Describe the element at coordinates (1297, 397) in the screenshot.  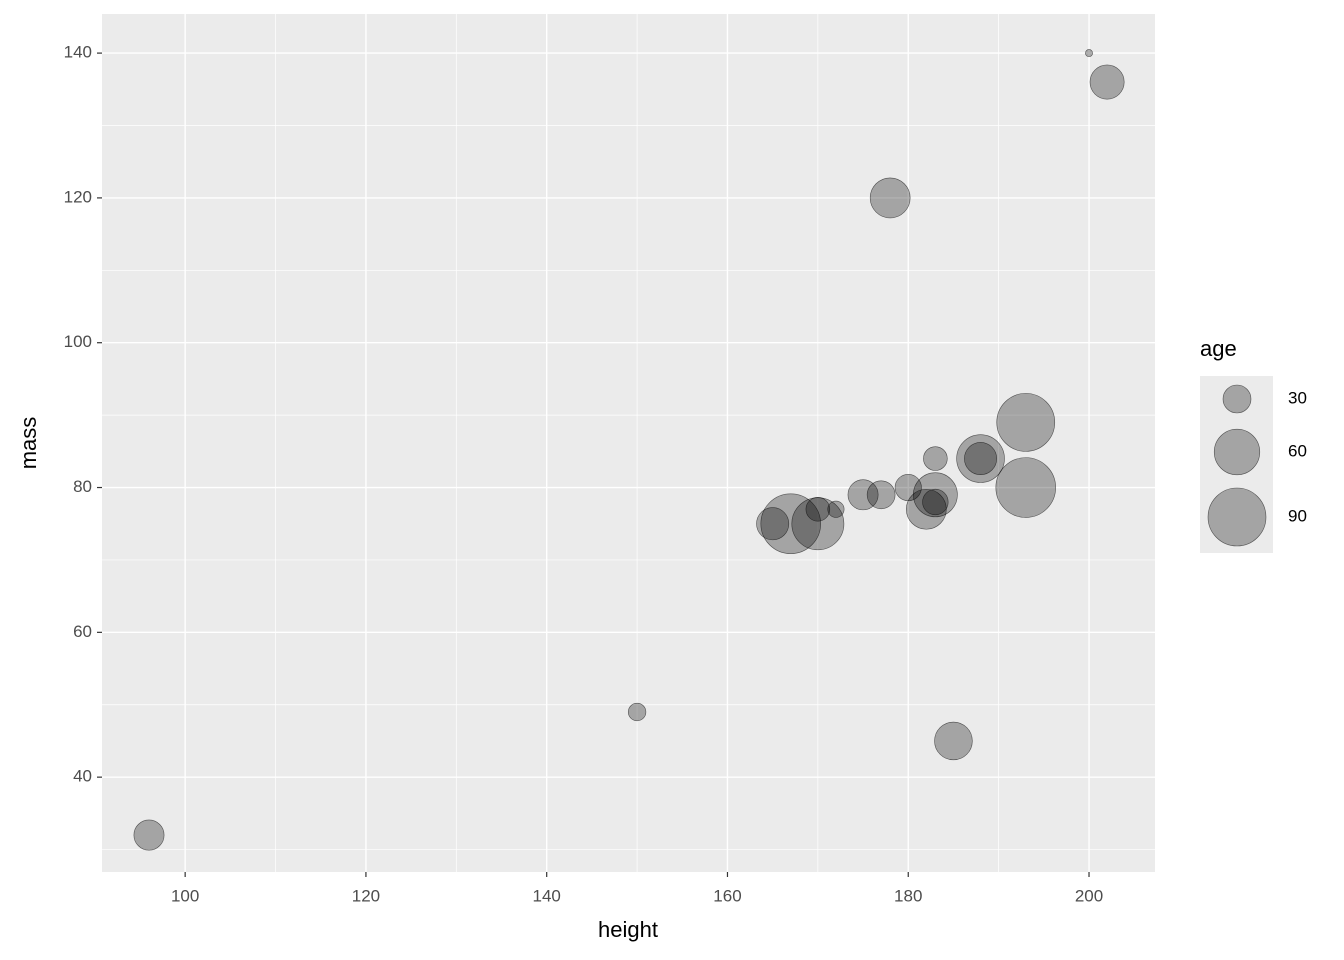
I see `legend-label: 30` at that location.